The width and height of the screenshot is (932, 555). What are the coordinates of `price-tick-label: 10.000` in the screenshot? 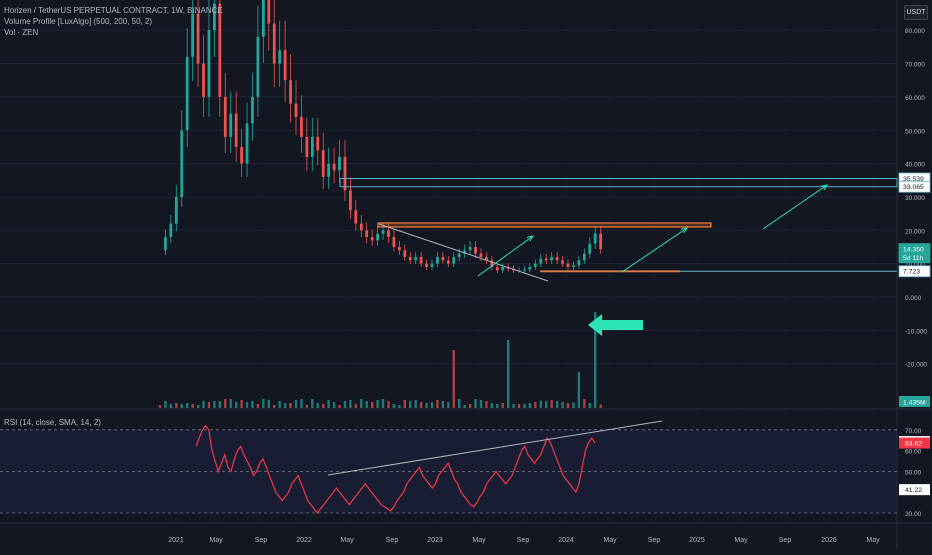 It's located at (915, 265).